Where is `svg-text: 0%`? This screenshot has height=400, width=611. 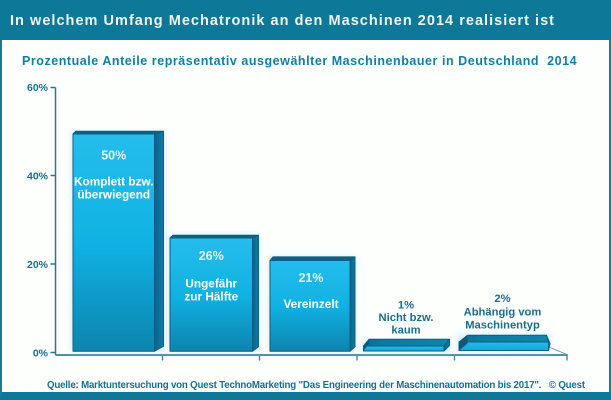 svg-text: 0% is located at coordinates (41, 354).